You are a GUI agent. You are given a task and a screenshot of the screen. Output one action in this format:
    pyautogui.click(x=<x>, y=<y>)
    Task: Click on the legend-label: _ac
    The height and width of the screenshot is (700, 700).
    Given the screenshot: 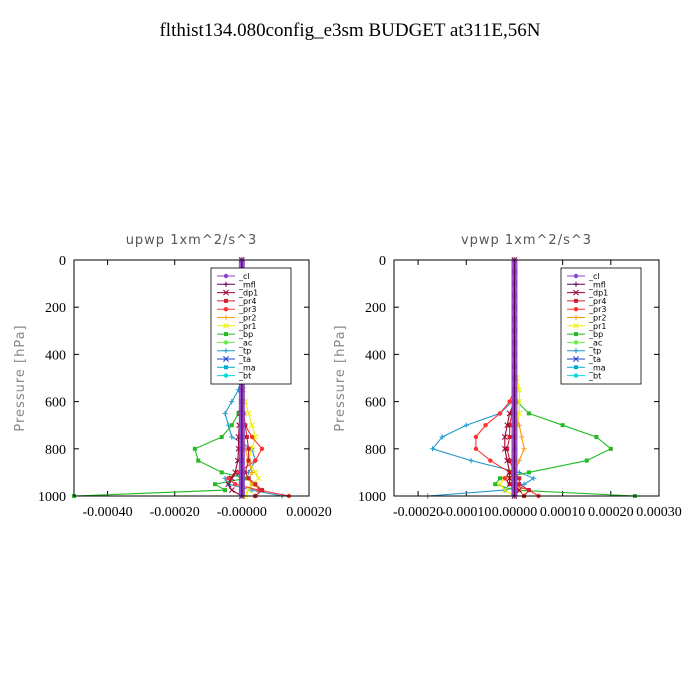 What is the action you would take?
    pyautogui.click(x=595, y=342)
    